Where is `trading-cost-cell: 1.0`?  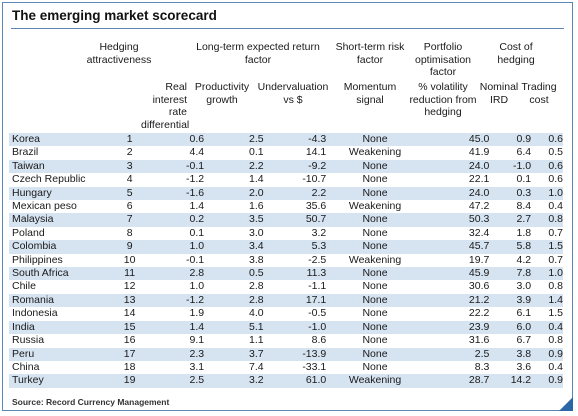 trading-cost-cell: 1.0 is located at coordinates (547, 193).